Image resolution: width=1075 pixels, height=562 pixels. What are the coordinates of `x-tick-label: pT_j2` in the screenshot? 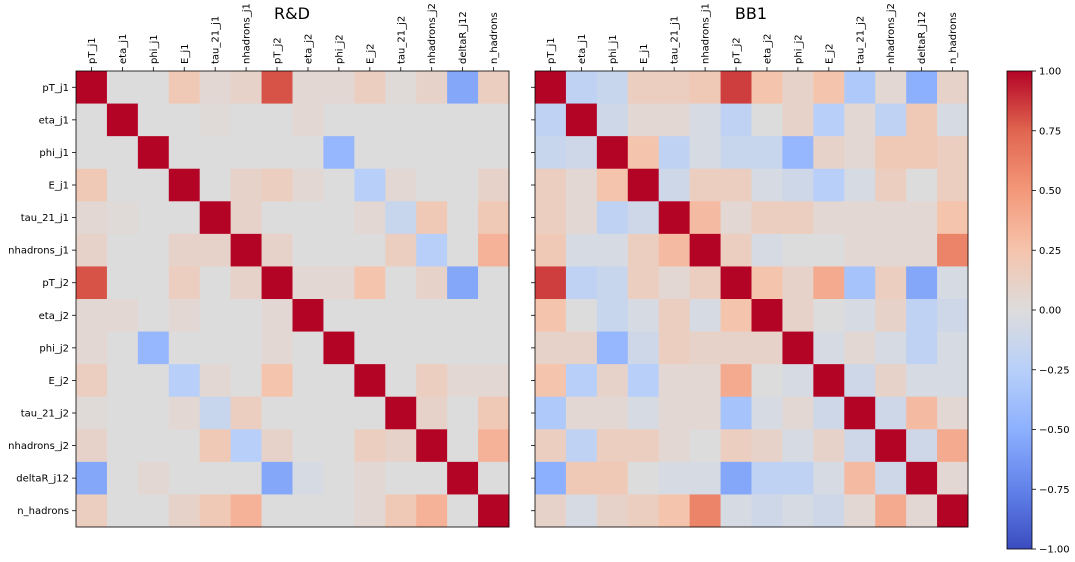 It's located at (737, 50).